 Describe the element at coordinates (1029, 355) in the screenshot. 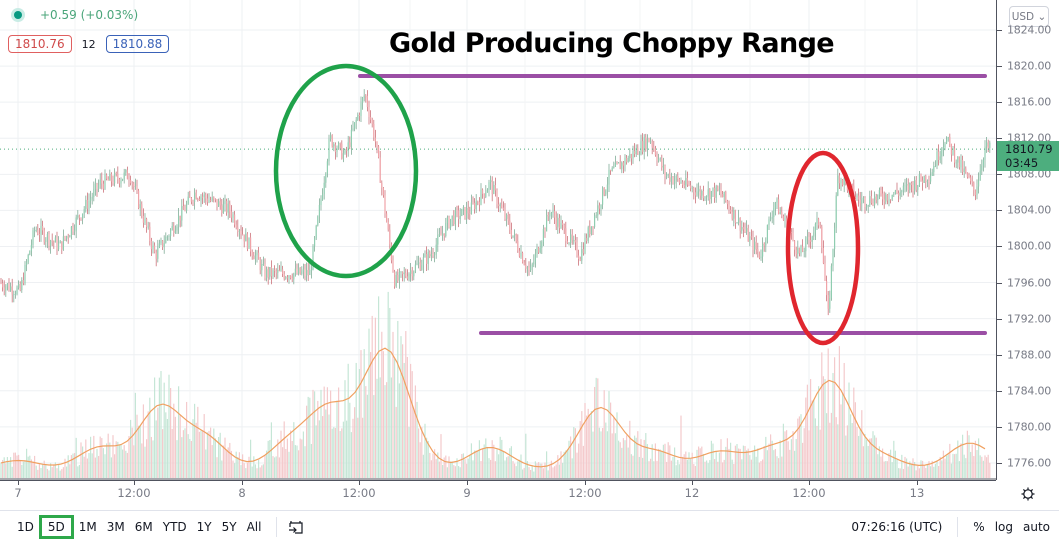

I see `price-tick-label: 1788.00` at that location.